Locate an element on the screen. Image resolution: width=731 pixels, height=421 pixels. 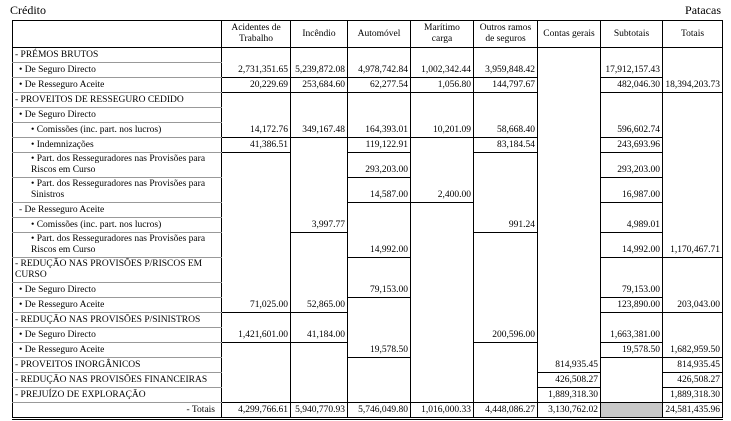
column-header: Subtotais is located at coordinates (631, 34).